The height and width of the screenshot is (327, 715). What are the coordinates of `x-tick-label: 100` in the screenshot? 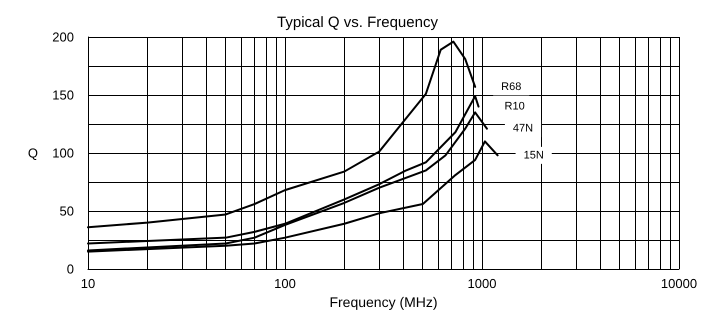 It's located at (285, 283).